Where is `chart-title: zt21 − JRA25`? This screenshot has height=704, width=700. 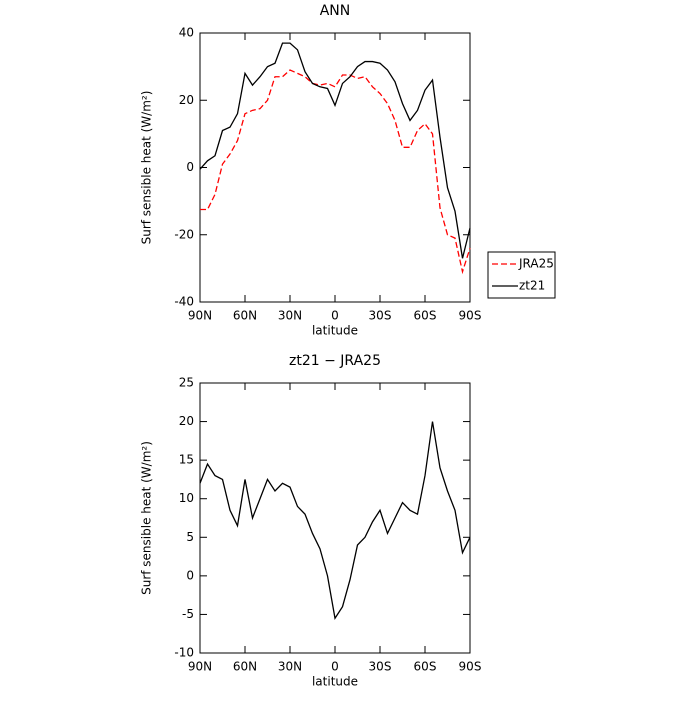 chart-title: zt21 − JRA25 is located at coordinates (335, 361).